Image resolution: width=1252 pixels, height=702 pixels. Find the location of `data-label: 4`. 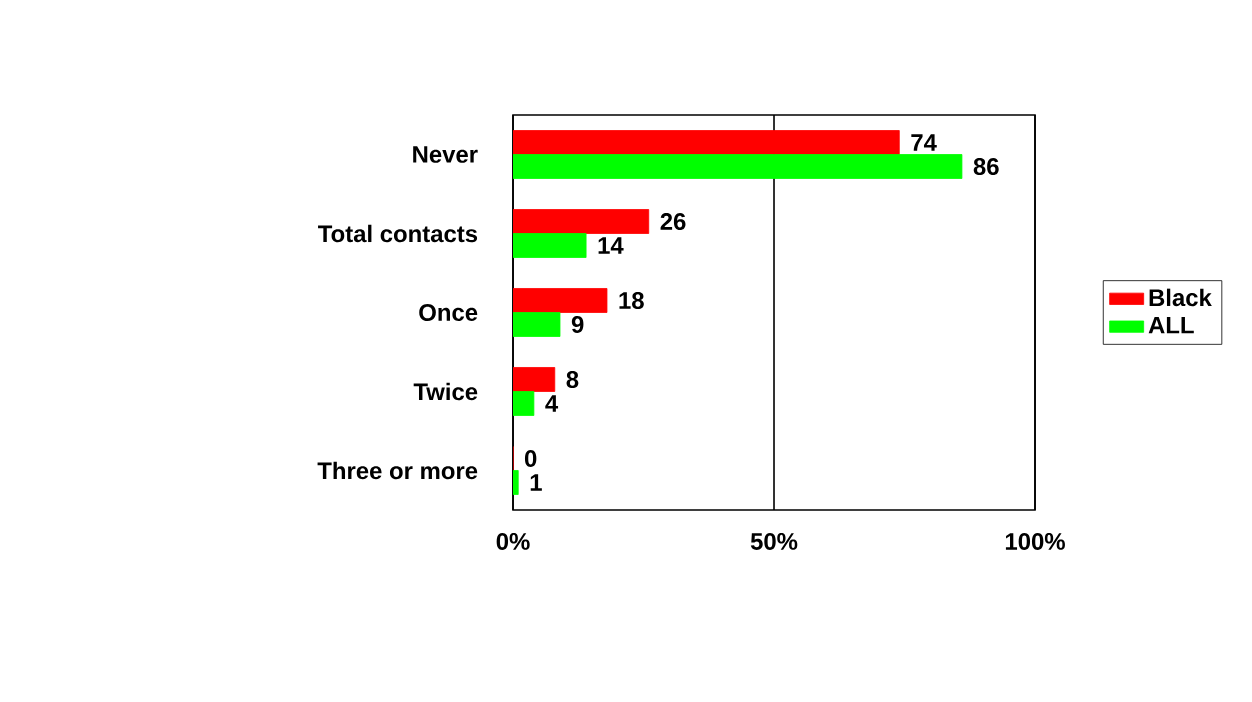

data-label: 4 is located at coordinates (552, 403).